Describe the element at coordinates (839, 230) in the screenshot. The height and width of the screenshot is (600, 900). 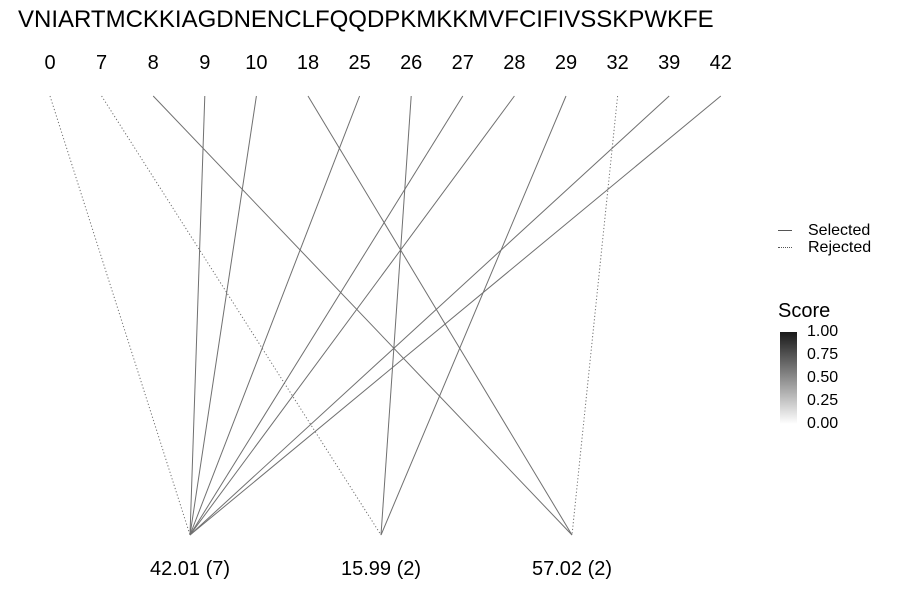
I see `legend-selected-label: Selected` at that location.